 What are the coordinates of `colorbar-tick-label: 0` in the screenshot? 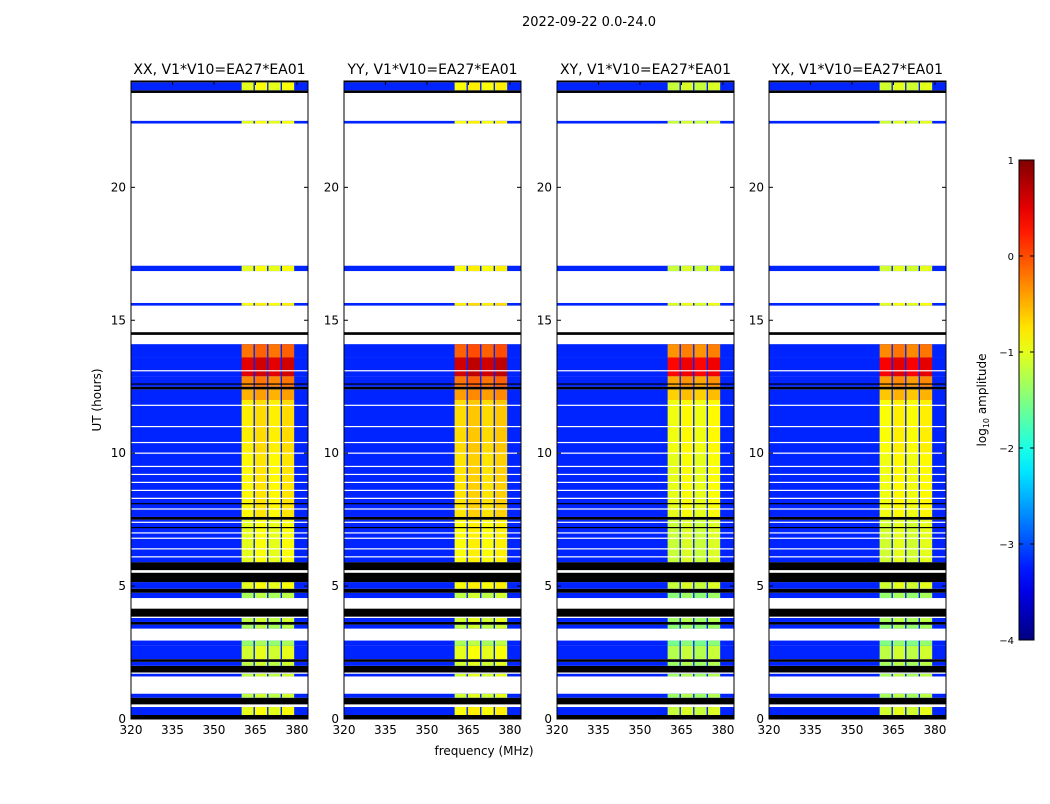 It's located at (1011, 257).